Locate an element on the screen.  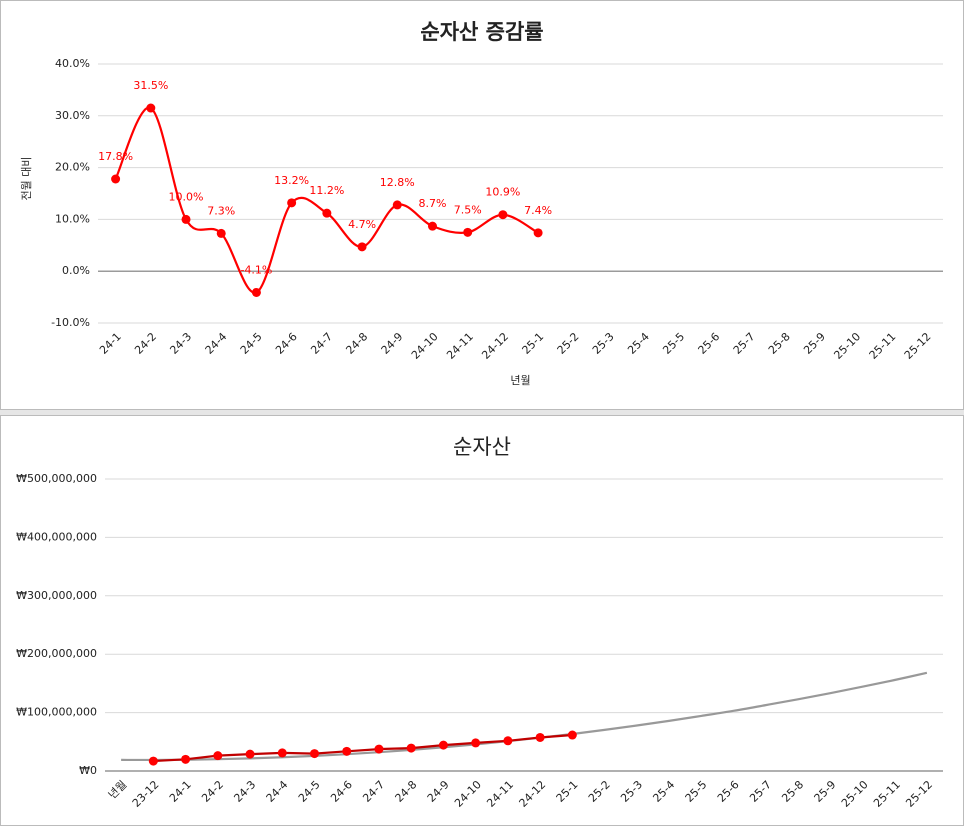
x-axis-title: 년월 is located at coordinates (520, 380).